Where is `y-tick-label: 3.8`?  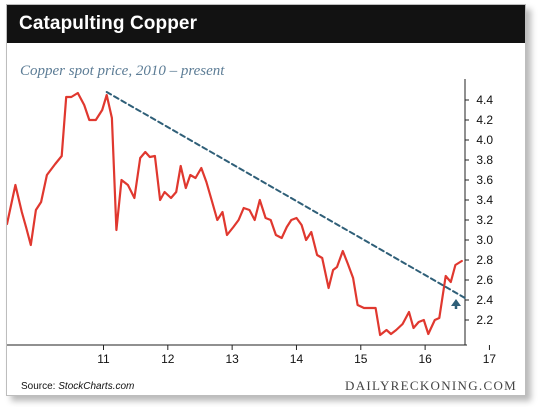
y-tick-label: 3.8 is located at coordinates (484, 160).